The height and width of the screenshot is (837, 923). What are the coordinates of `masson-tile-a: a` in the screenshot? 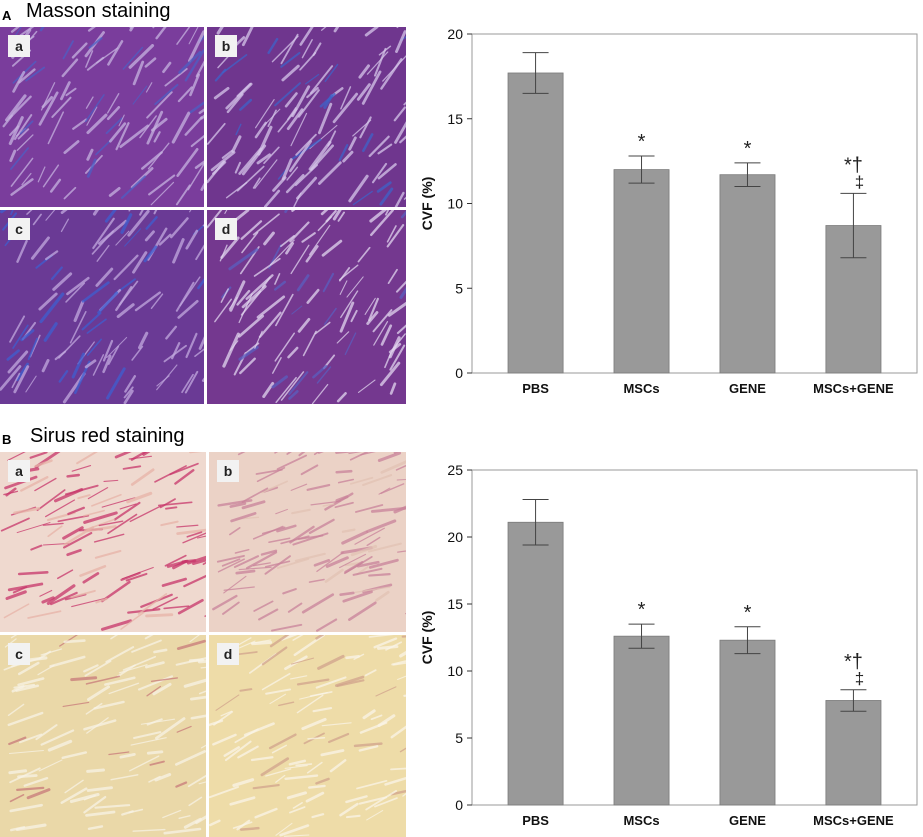 It's located at (102, 117).